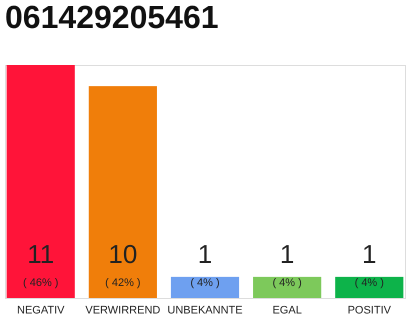 The height and width of the screenshot is (320, 410). Describe the element at coordinates (40, 283) in the screenshot. I see `annotation: ( 46% )` at that location.